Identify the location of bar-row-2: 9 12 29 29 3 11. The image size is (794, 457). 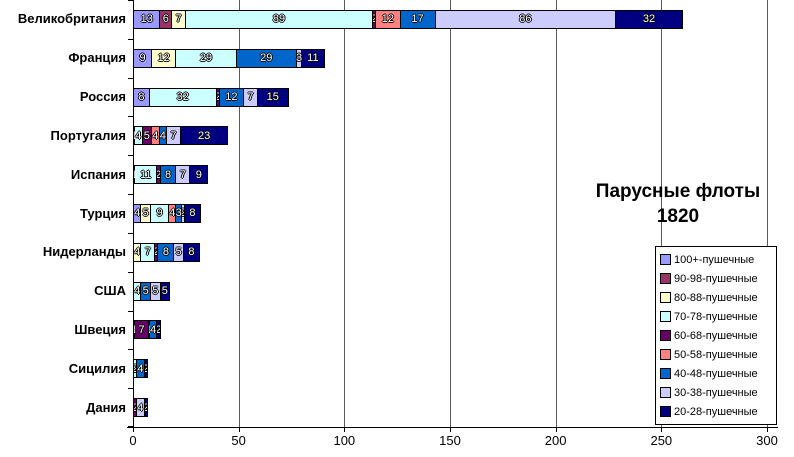
(450, 58).